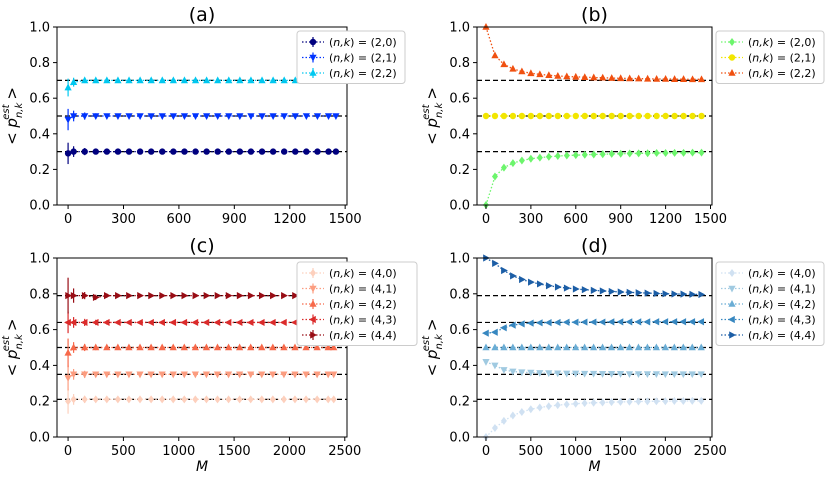 The width and height of the screenshot is (830, 479). I want to click on legend-label: (n,k) = (4,2), so click(782, 304).